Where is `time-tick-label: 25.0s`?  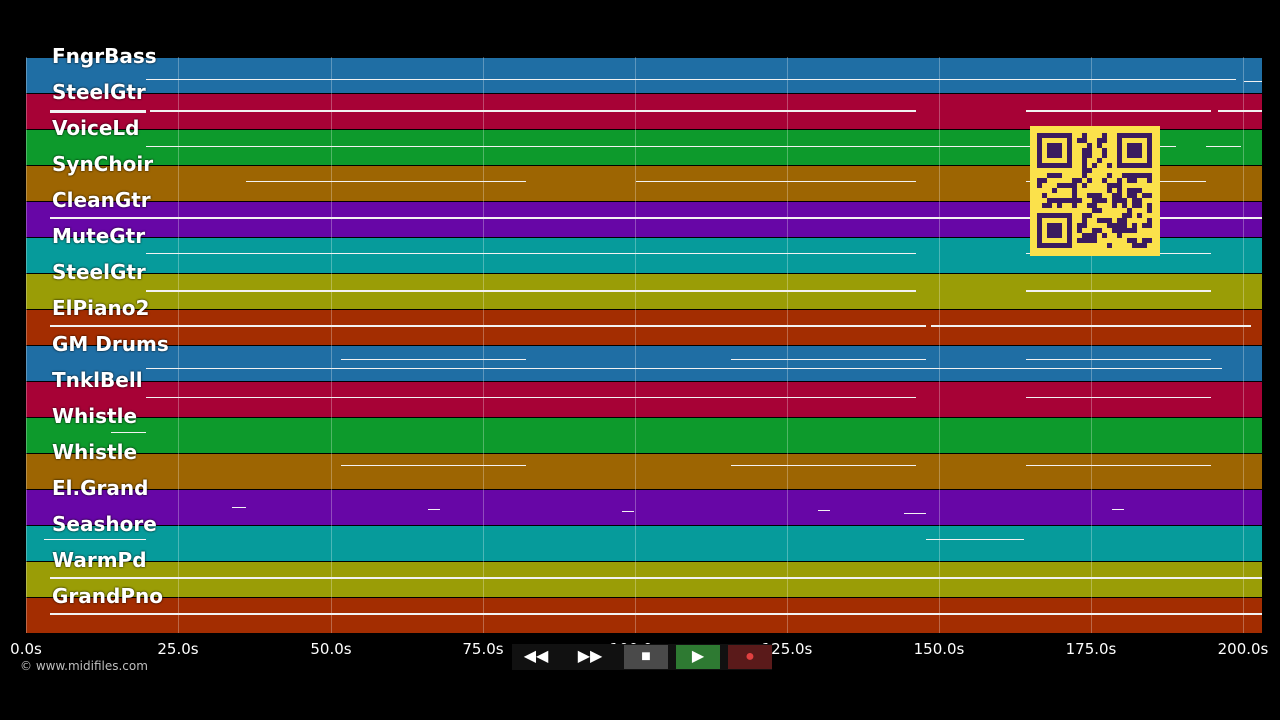
time-tick-label: 25.0s is located at coordinates (178, 649).